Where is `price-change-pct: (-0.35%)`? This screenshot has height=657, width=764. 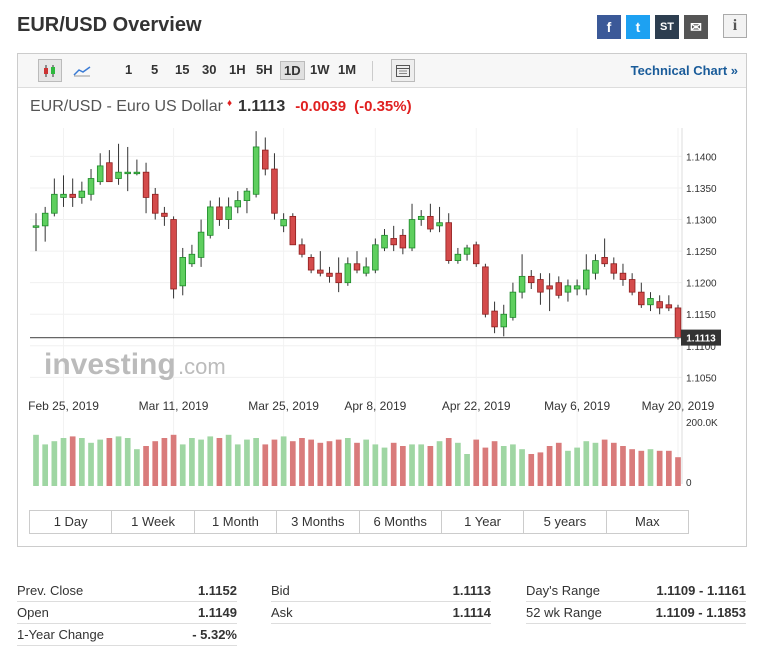
price-change-pct: (-0.35%) is located at coordinates (383, 106).